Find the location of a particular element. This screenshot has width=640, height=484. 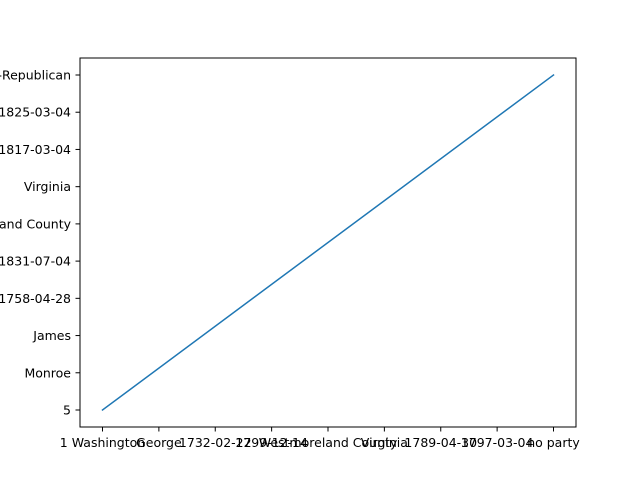

x-tick-label: 1799-12-14 is located at coordinates (271, 442).